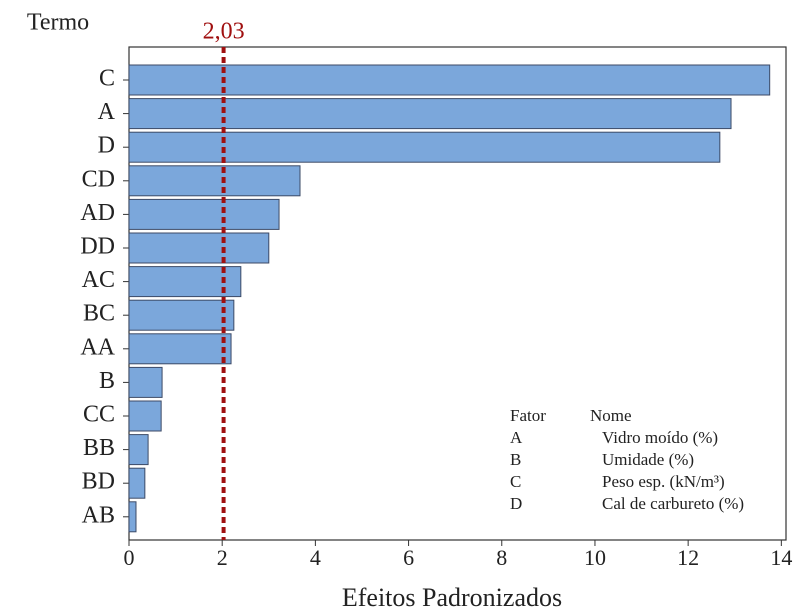  Describe the element at coordinates (98, 179) in the screenshot. I see `y-tick-label: CD` at that location.